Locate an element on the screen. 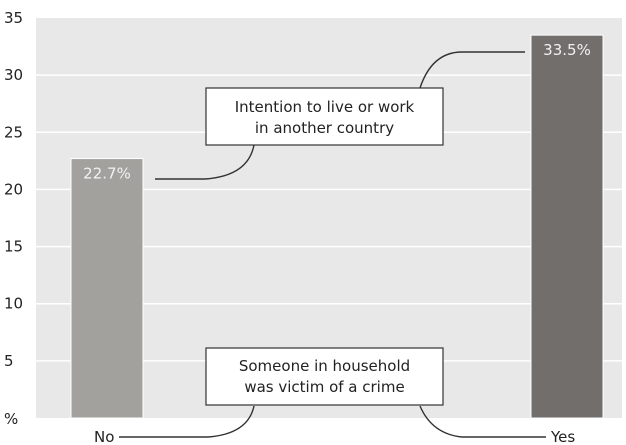 The width and height of the screenshot is (626, 445). data-label-no: 22.7% is located at coordinates (107, 174).